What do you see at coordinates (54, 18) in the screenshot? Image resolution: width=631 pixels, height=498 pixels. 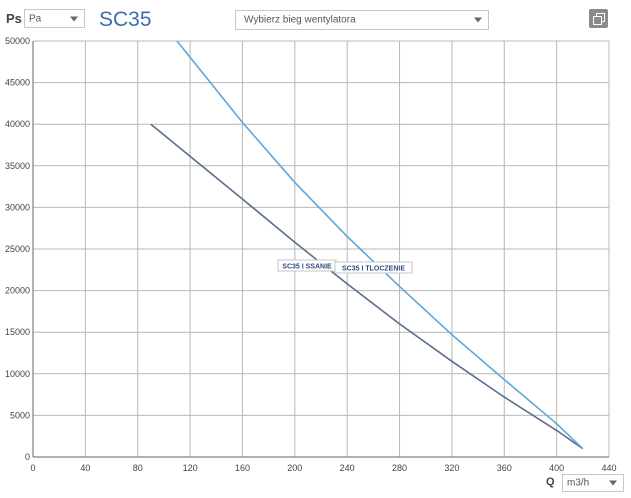 I see `pressure-unit-select: Pa` at bounding box center [54, 18].